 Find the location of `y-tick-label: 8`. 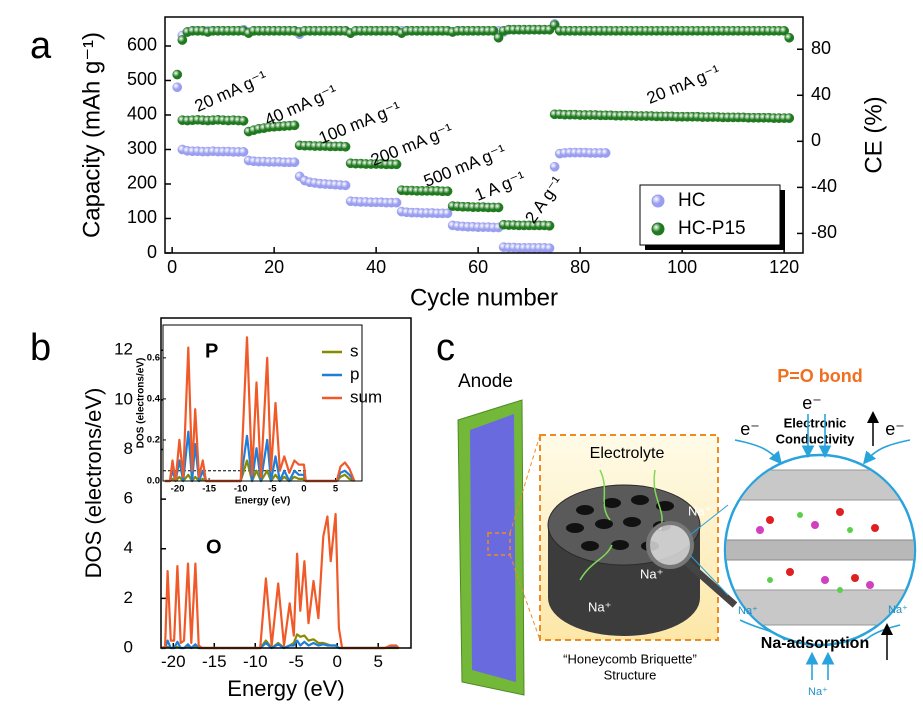

y-tick-label: 8 is located at coordinates (128, 448).